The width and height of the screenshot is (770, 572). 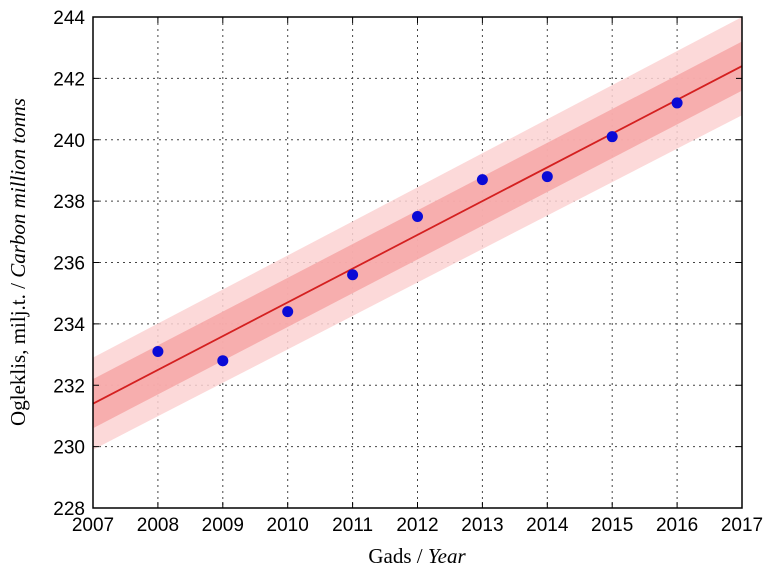 I want to click on y-axis-title: Ogleklis, milj.t. / Carbon million tonns, so click(x=18, y=262).